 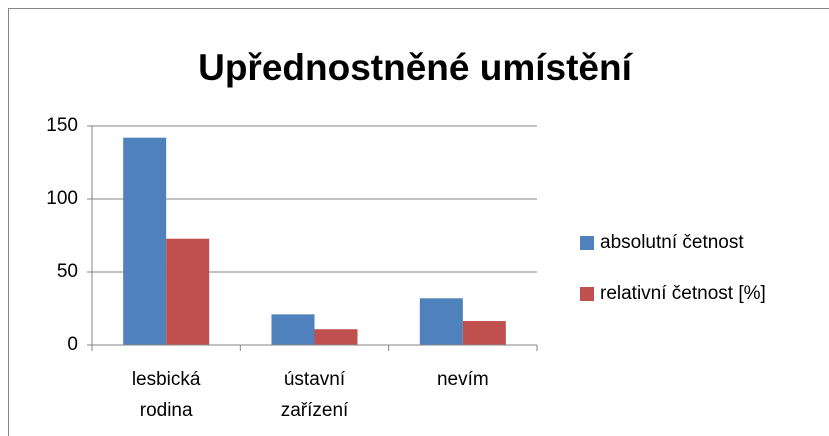 I want to click on x-tick-label: nevím, so click(x=463, y=379).